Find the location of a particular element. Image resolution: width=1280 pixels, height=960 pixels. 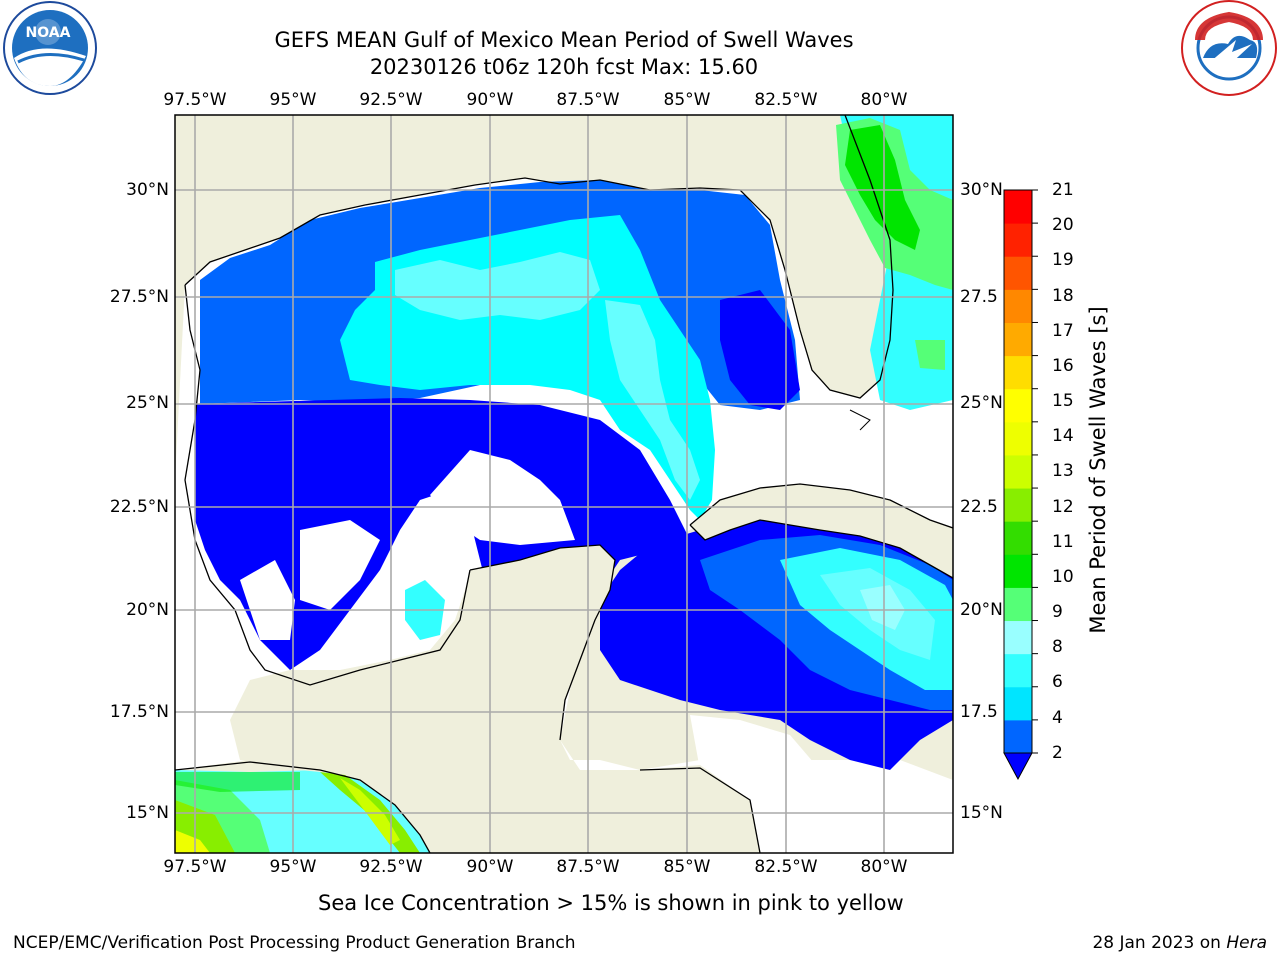

footer-date-text: 28 Jan 2023 on is located at coordinates (1159, 943).